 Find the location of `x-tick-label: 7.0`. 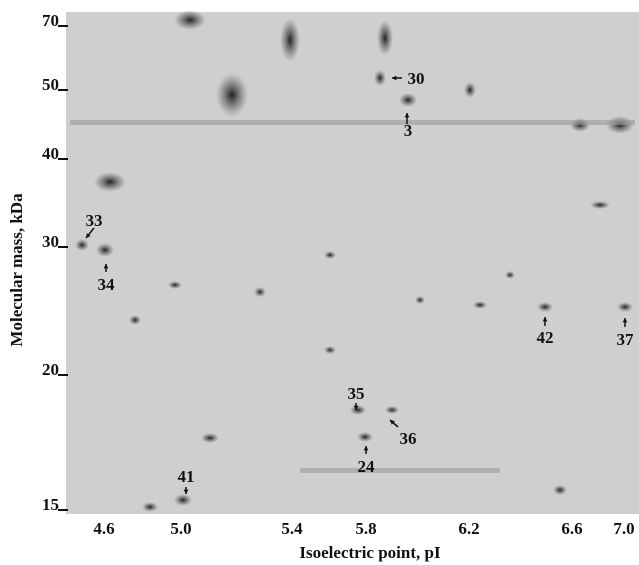

x-tick-label: 7.0 is located at coordinates (623, 528).